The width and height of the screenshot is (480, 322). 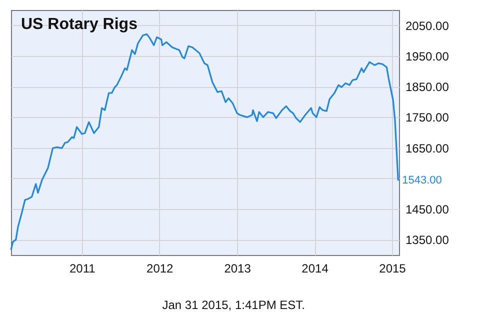 I want to click on x-tick-label: 2014, so click(x=315, y=269).